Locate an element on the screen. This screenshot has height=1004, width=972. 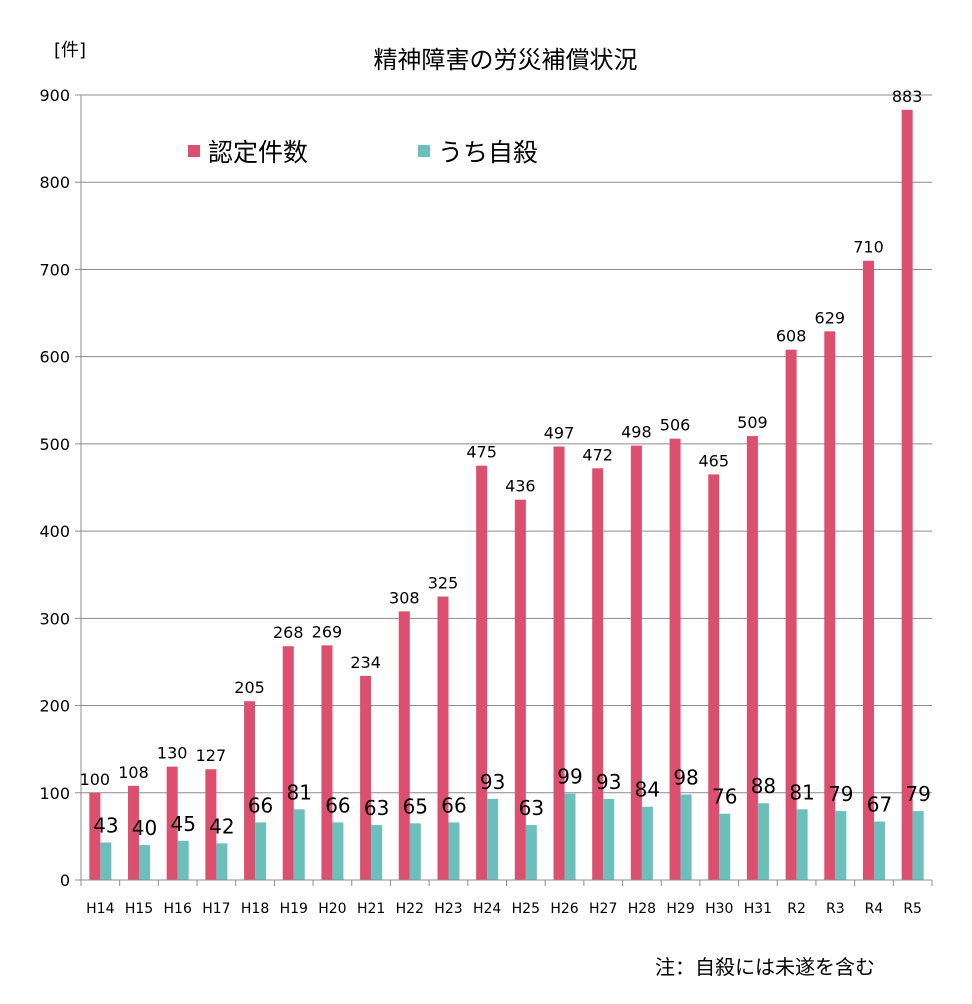
x-tick-label: R5 is located at coordinates (912, 909).